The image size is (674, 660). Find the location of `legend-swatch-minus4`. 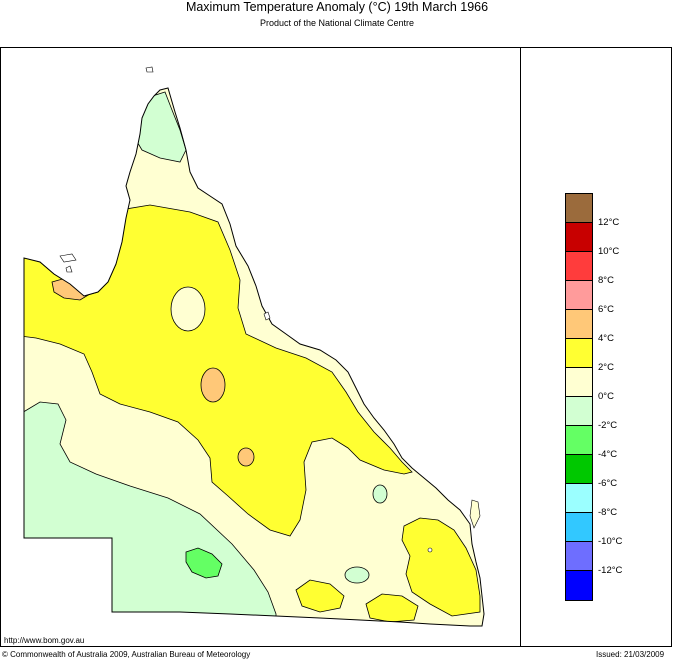

legend-swatch-minus4 is located at coordinates (579, 469).